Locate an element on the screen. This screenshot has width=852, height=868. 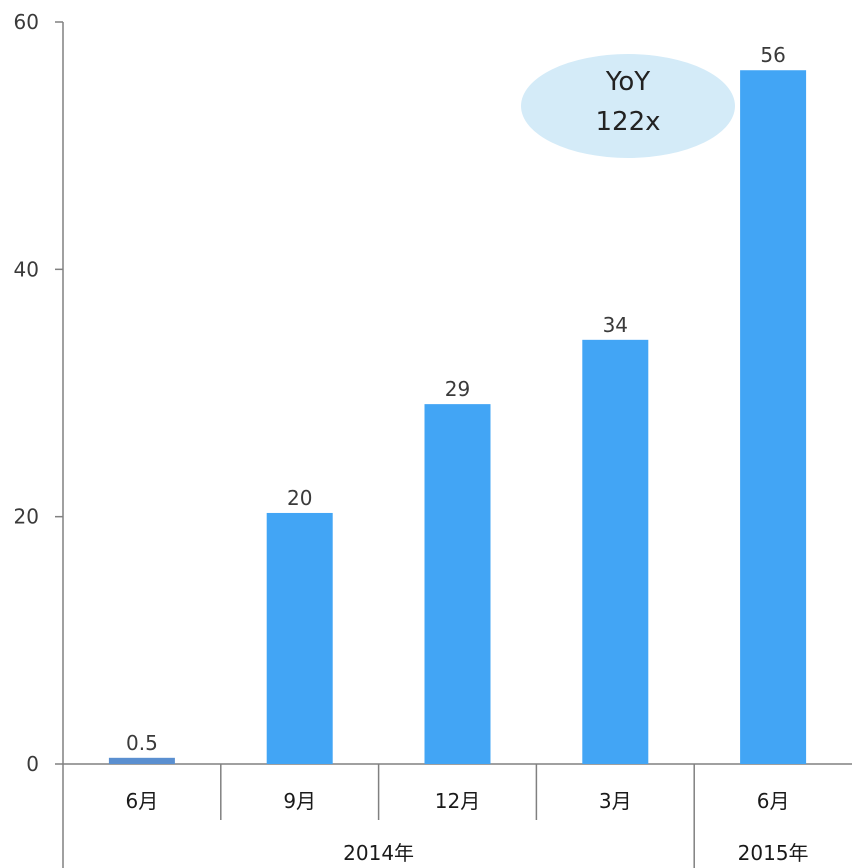
annotation-line1: YoY is located at coordinates (627, 82).